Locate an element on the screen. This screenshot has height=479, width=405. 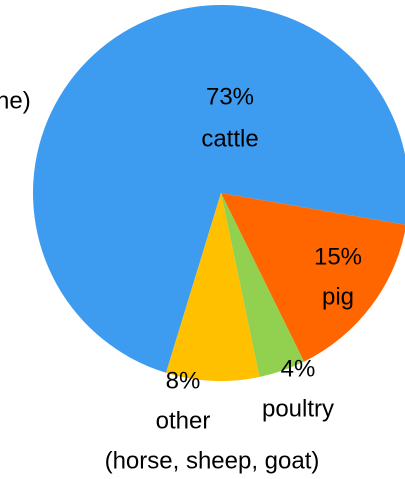
chart-title: ne) is located at coordinates (15, 100).